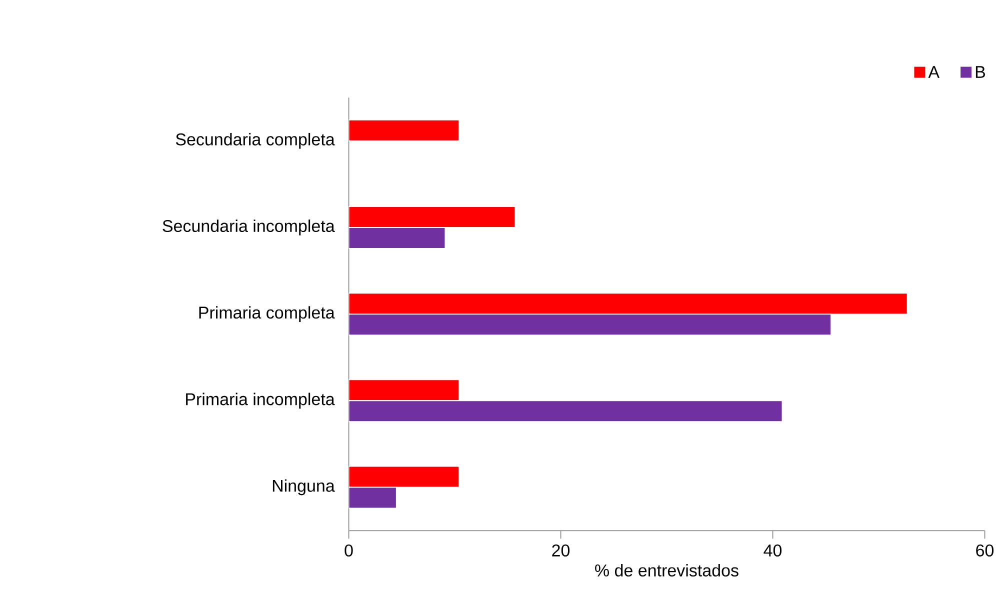  What do you see at coordinates (303, 487) in the screenshot?
I see `y-tick-label: Ninguna` at bounding box center [303, 487].